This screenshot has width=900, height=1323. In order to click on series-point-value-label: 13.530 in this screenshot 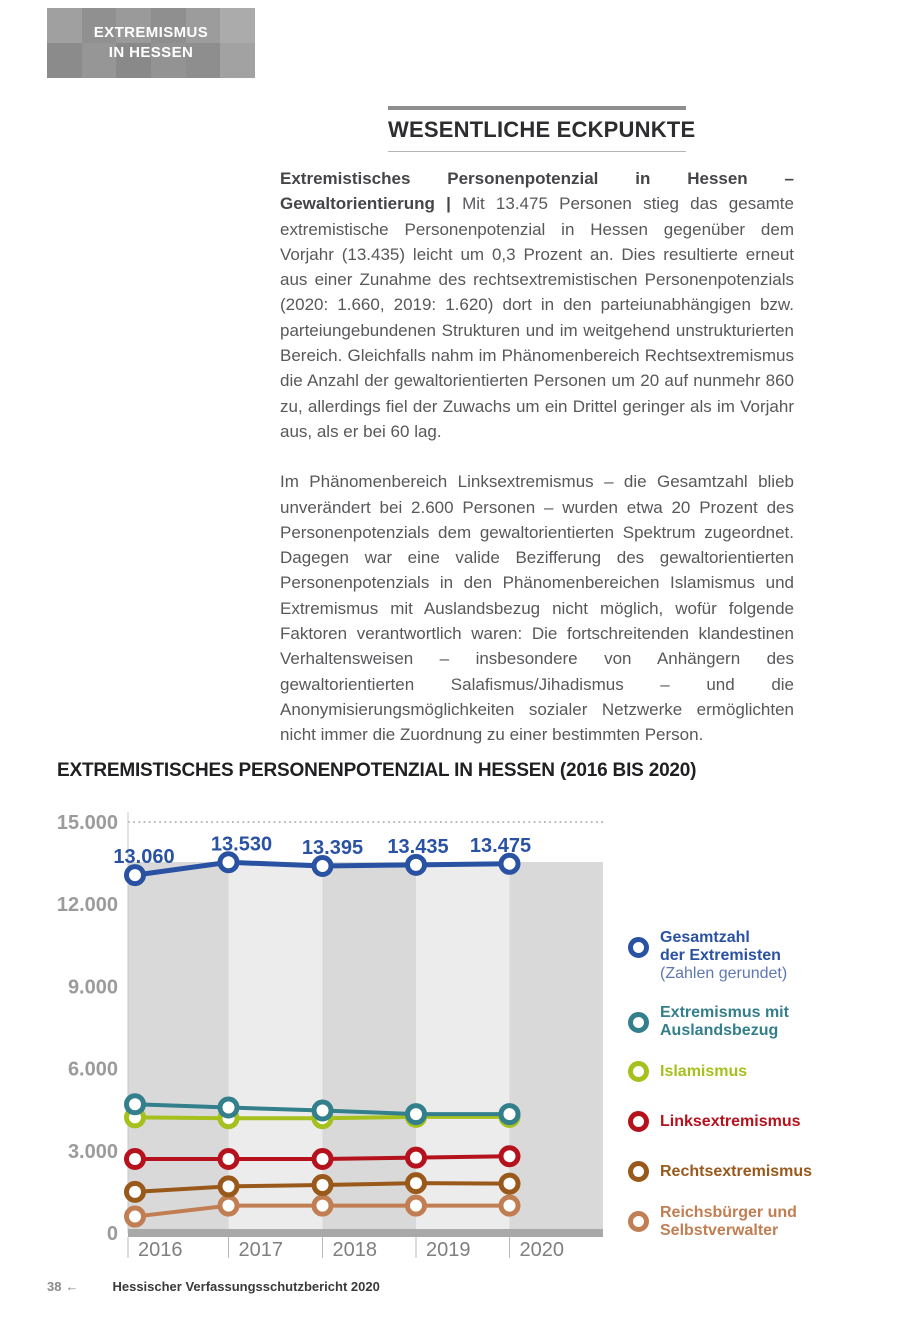, I will do `click(241, 844)`.